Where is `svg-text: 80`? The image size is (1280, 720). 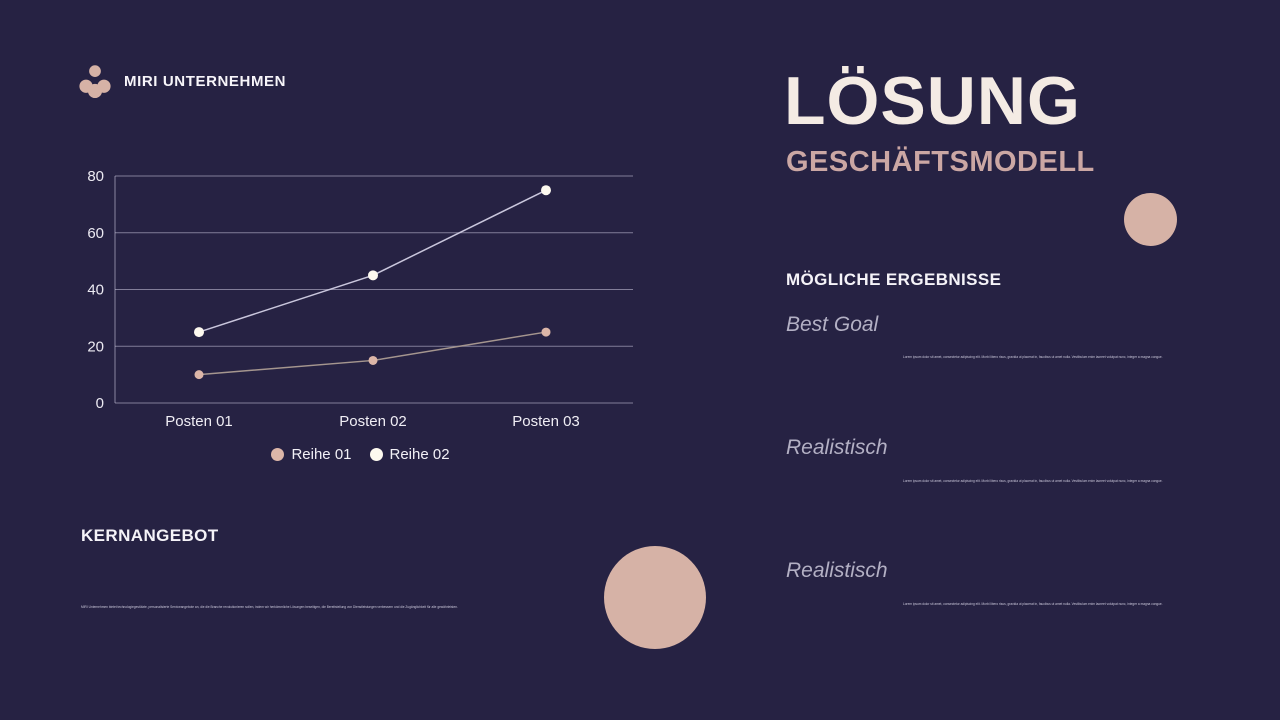 svg-text: 80 is located at coordinates (95, 176).